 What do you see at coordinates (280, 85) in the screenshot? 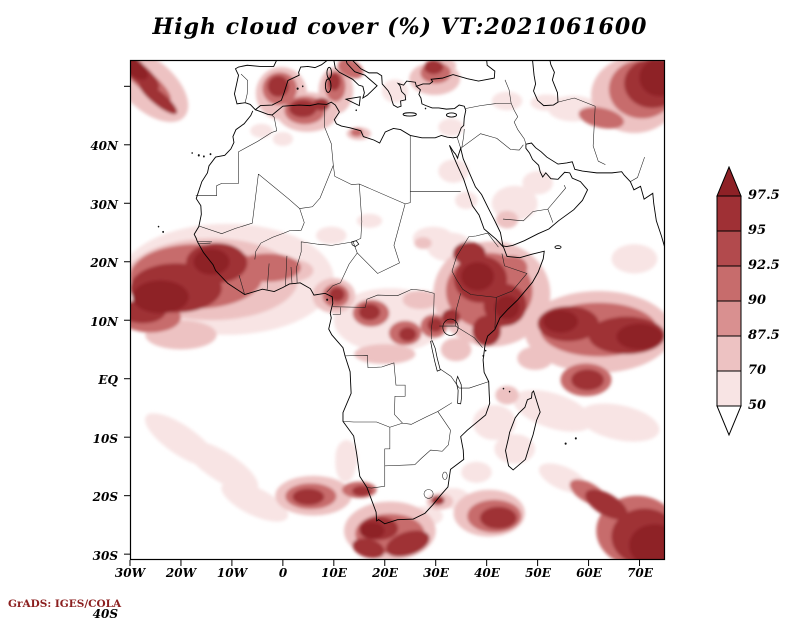
I see `iberia-coastline` at bounding box center [280, 85].